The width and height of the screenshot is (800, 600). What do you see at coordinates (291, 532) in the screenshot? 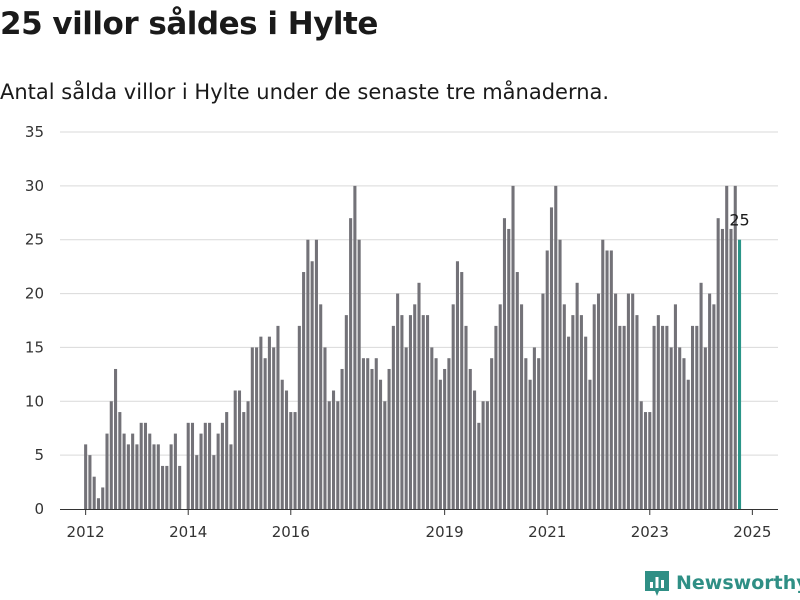
I see `x-tick-label: 2016` at bounding box center [291, 532].